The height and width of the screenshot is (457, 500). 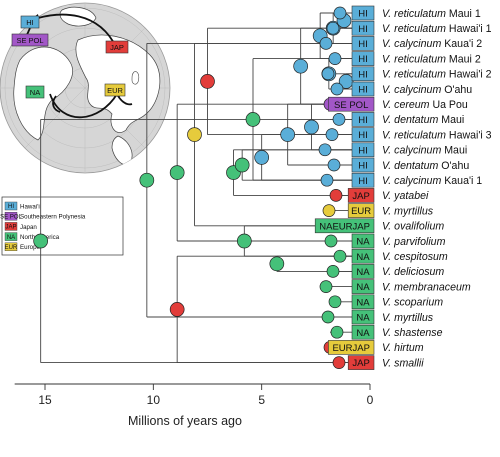 I want to click on region-badge-code: EURJAP, so click(x=350, y=348).